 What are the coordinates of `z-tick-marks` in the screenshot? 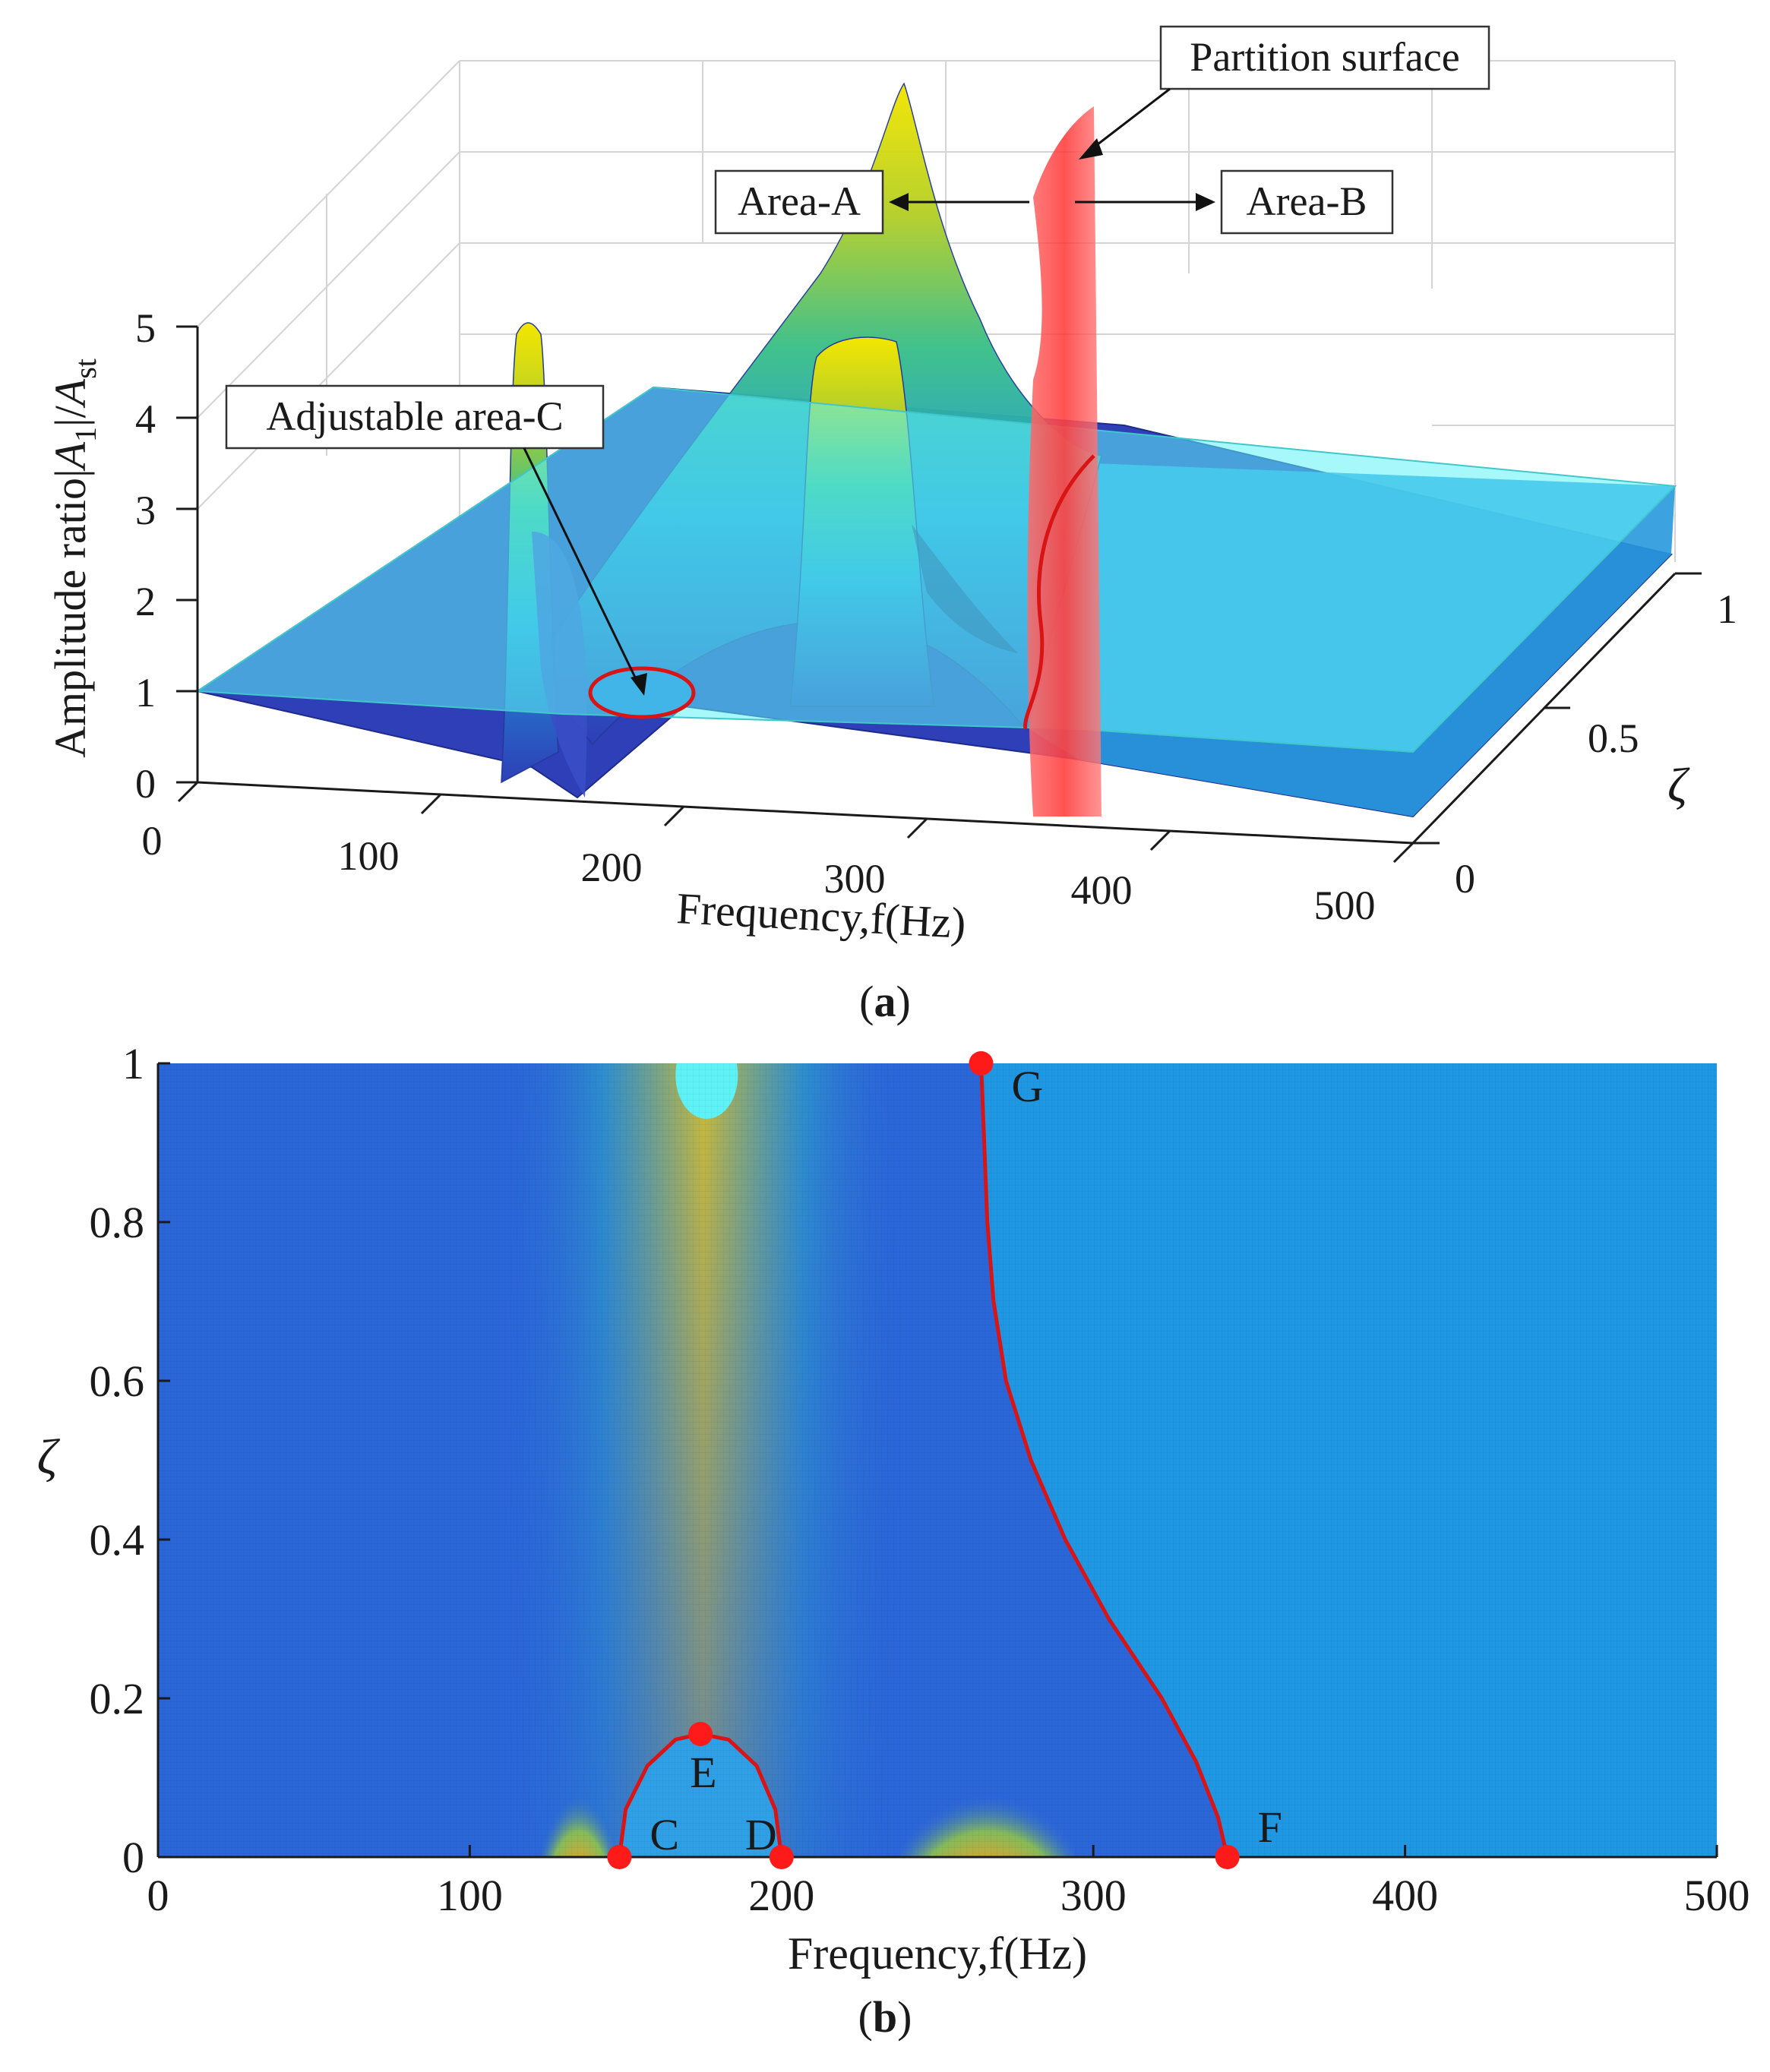 It's located at (187, 554).